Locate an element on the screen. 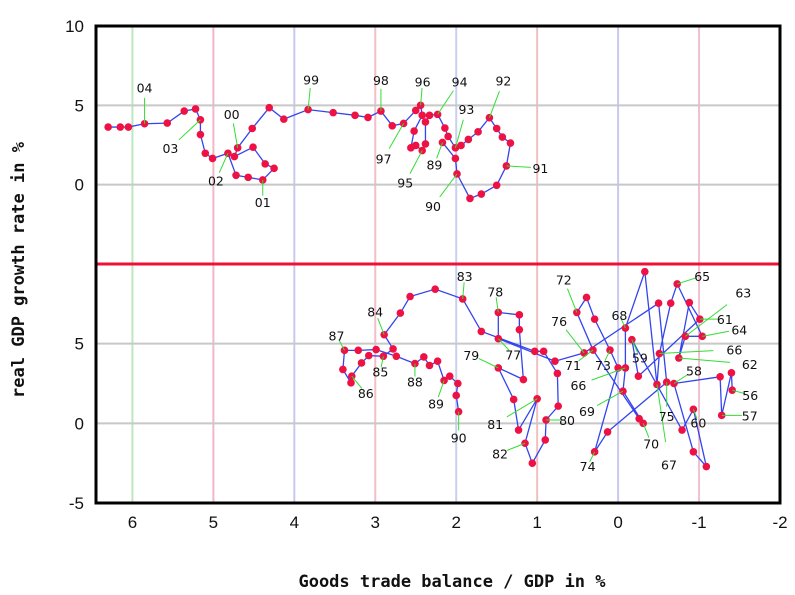 The image size is (795, 595). x-tick-label: -2 is located at coordinates (779, 522).